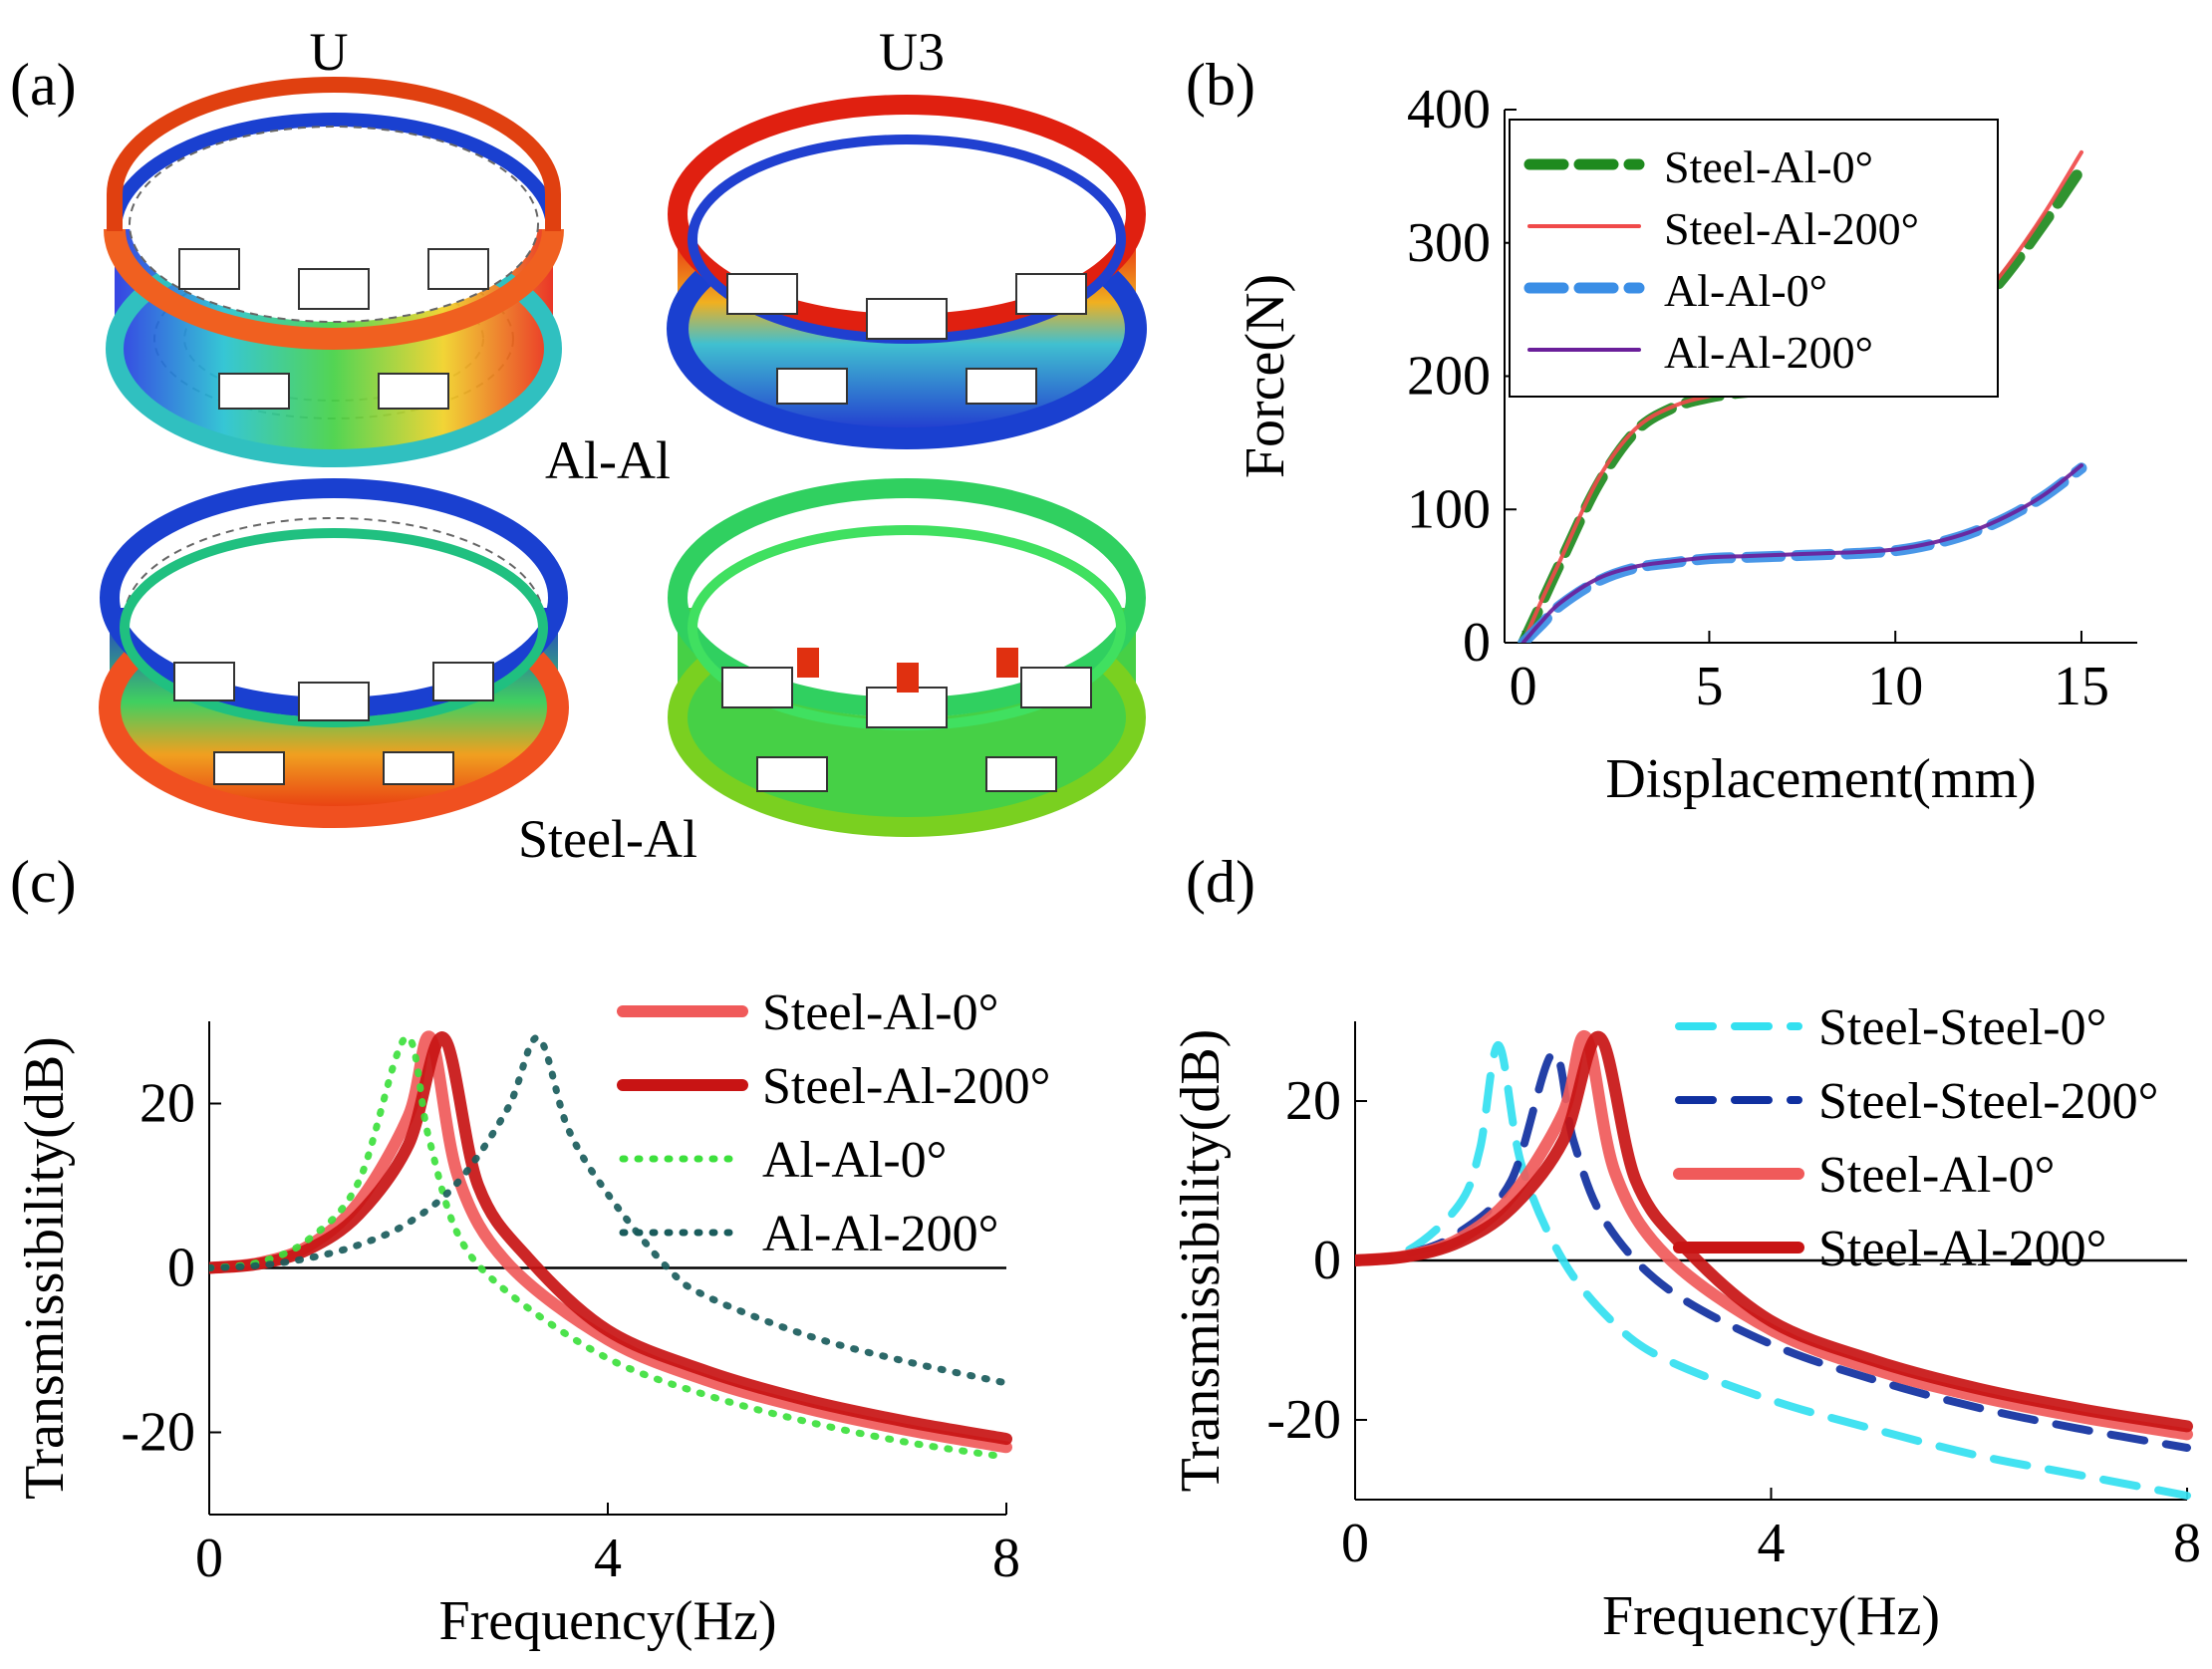  I want to click on y-tick-label: 300, so click(1449, 243).